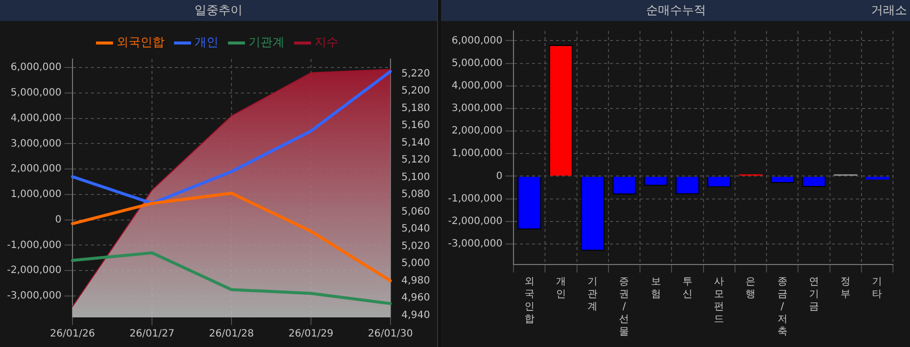  I want to click on y2-tick-label: 5,080, so click(415, 194).